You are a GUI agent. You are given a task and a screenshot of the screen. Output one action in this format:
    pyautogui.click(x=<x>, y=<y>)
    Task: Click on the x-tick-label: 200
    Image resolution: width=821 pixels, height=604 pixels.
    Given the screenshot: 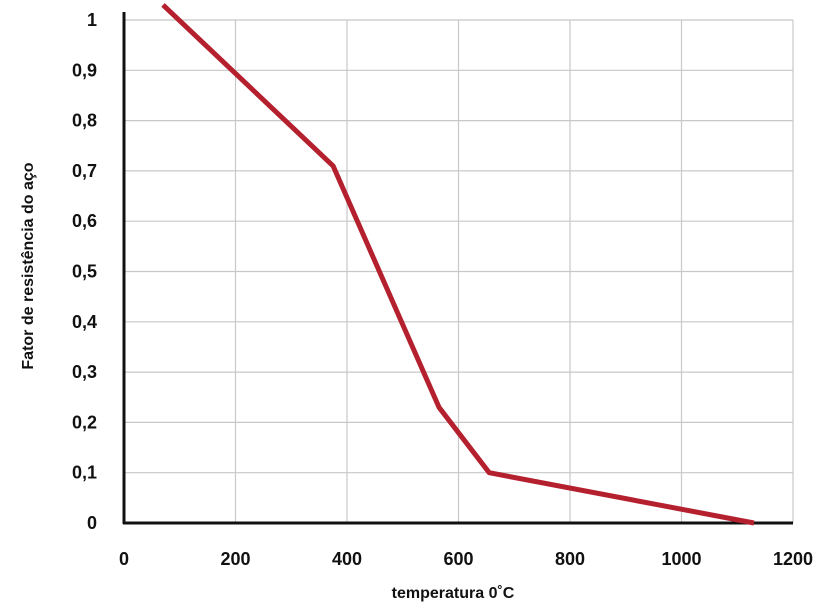 What is the action you would take?
    pyautogui.click(x=235, y=559)
    